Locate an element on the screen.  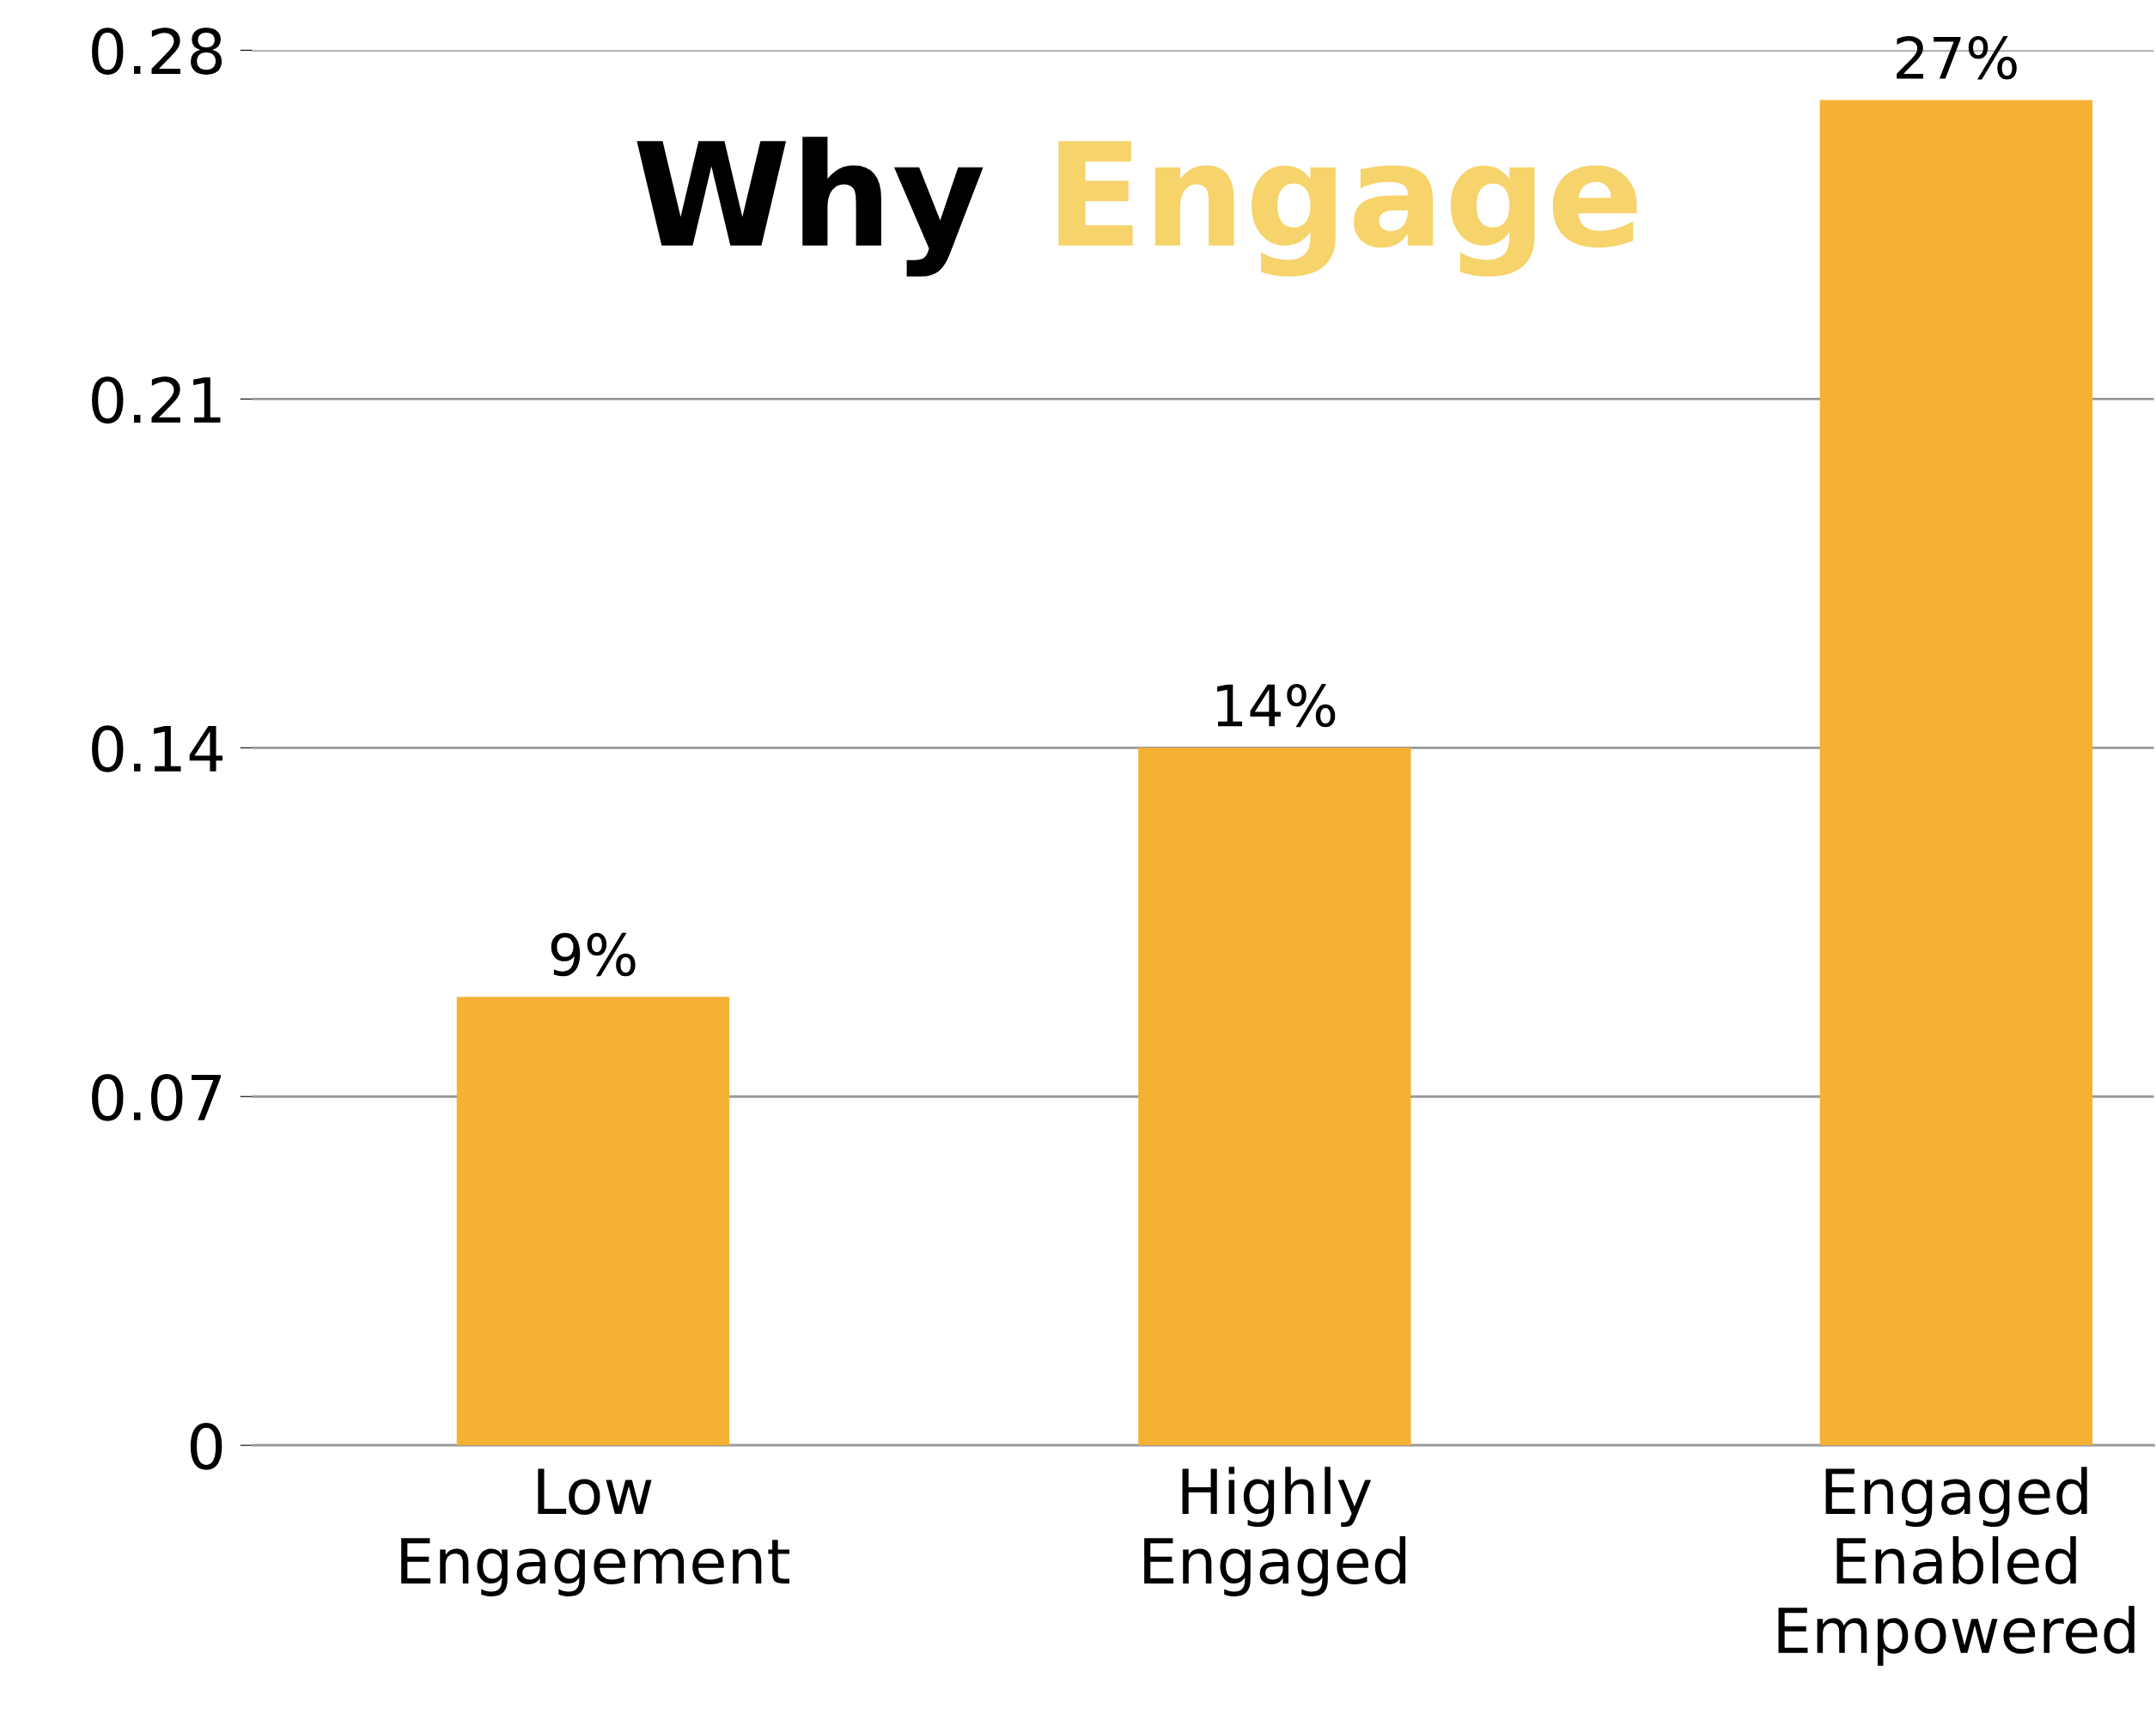
x-tick-label: Low Engagement is located at coordinates (595, 1532).